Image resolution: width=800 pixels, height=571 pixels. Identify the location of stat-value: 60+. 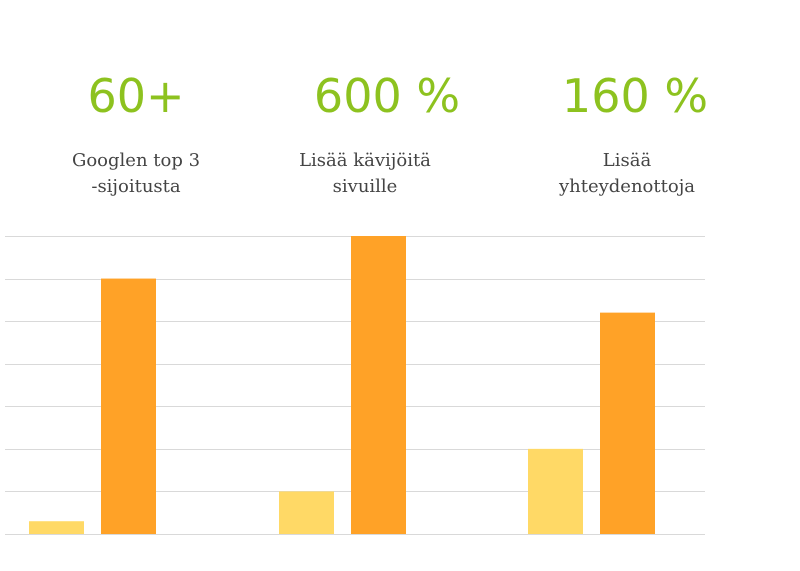
(136, 96).